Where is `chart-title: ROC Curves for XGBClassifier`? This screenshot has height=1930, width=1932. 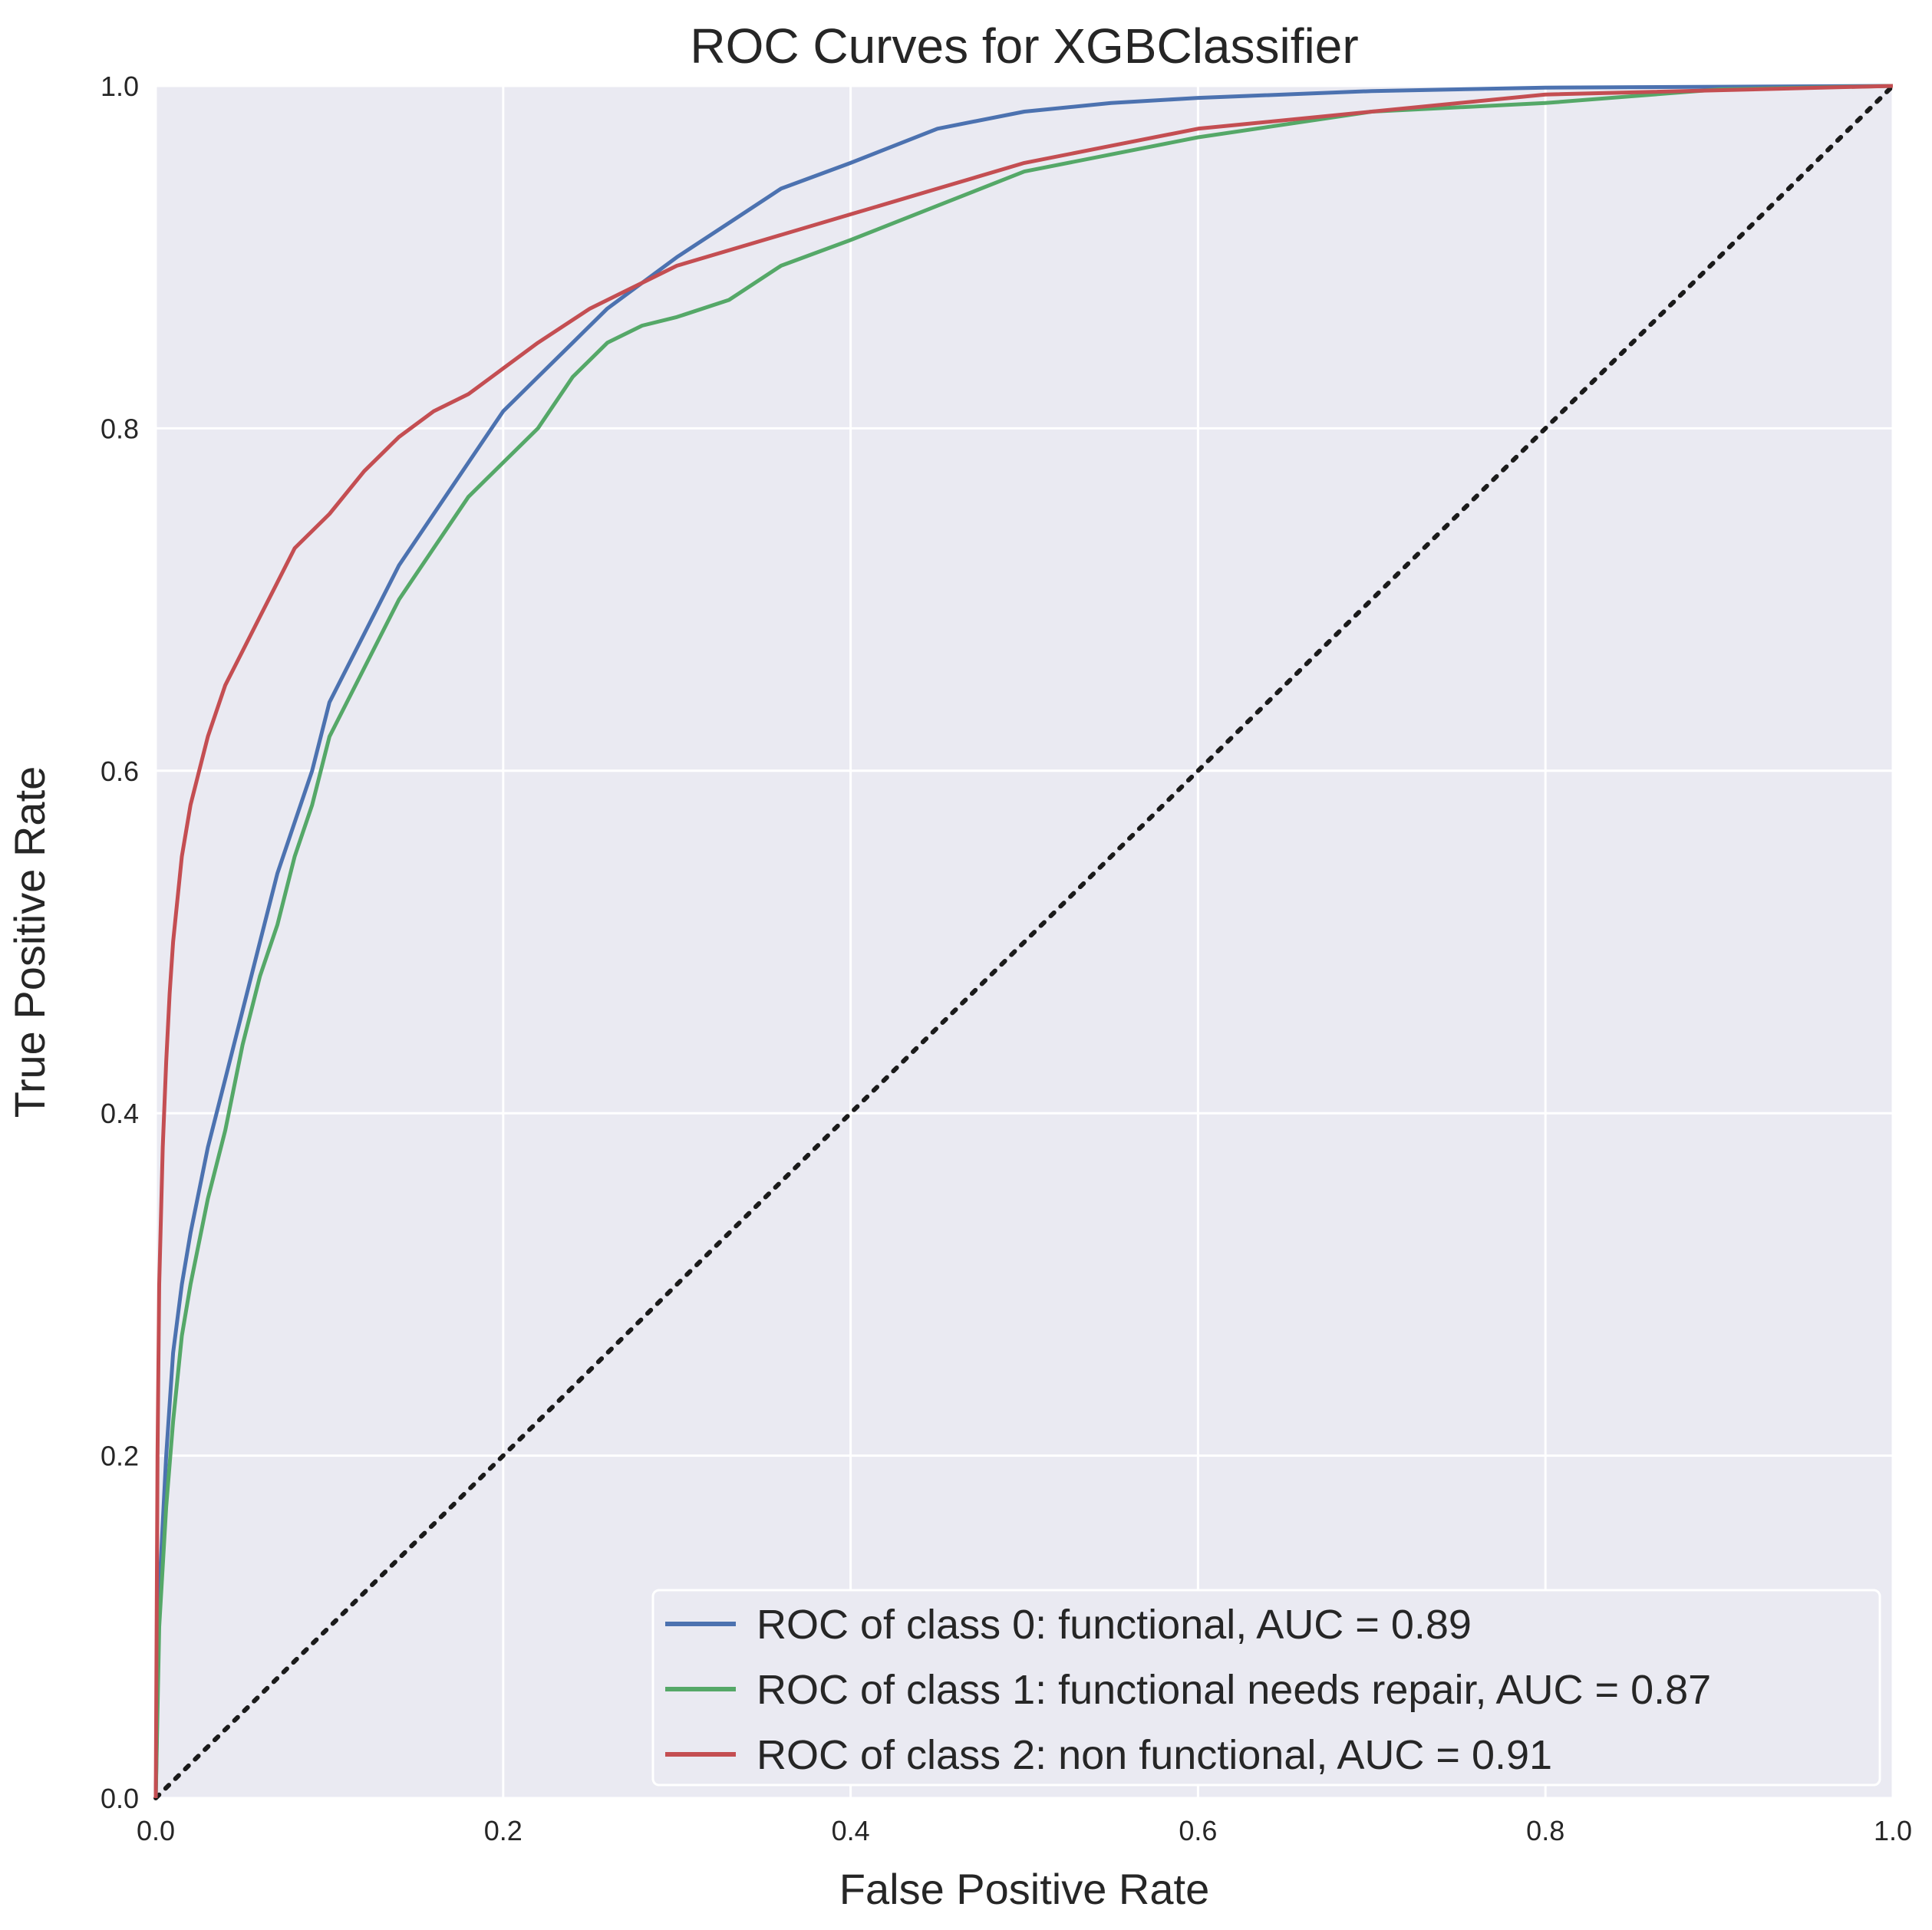
chart-title: ROC Curves for XGBClassifier is located at coordinates (1024, 46).